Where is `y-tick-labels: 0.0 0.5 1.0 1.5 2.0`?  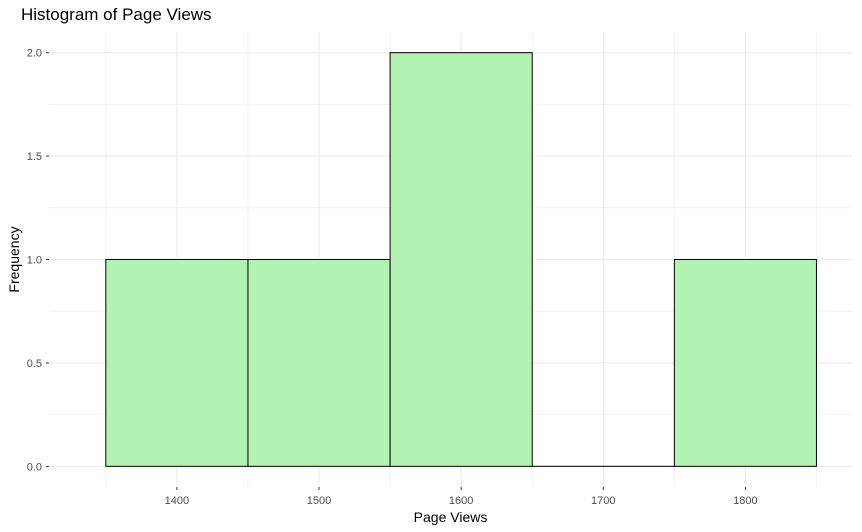 y-tick-labels: 0.0 0.5 1.0 1.5 2.0 is located at coordinates (34, 261).